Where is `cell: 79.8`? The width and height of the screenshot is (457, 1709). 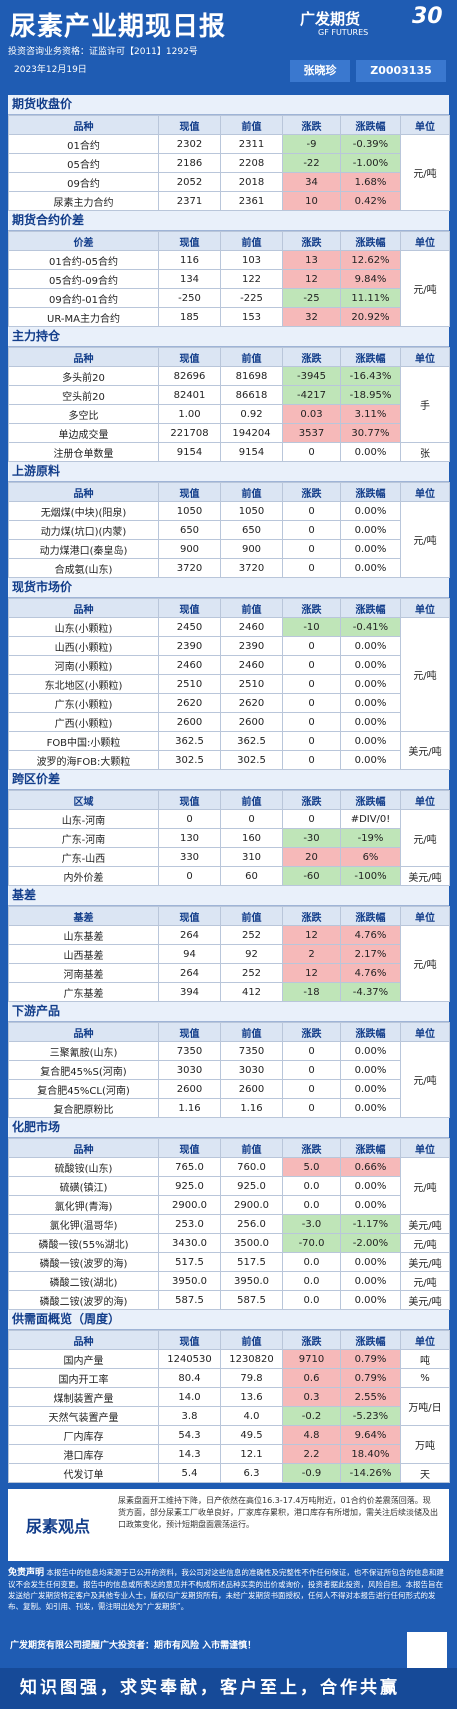 cell: 79.8 is located at coordinates (251, 1378).